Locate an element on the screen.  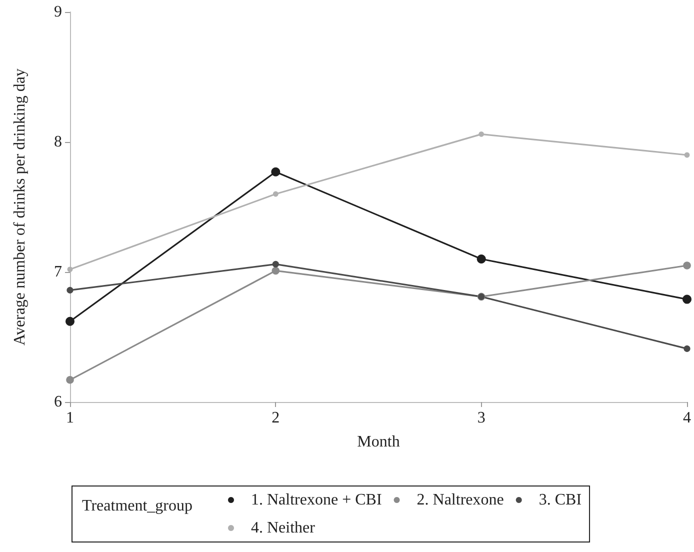
x-axis-title: Month is located at coordinates (378, 442).